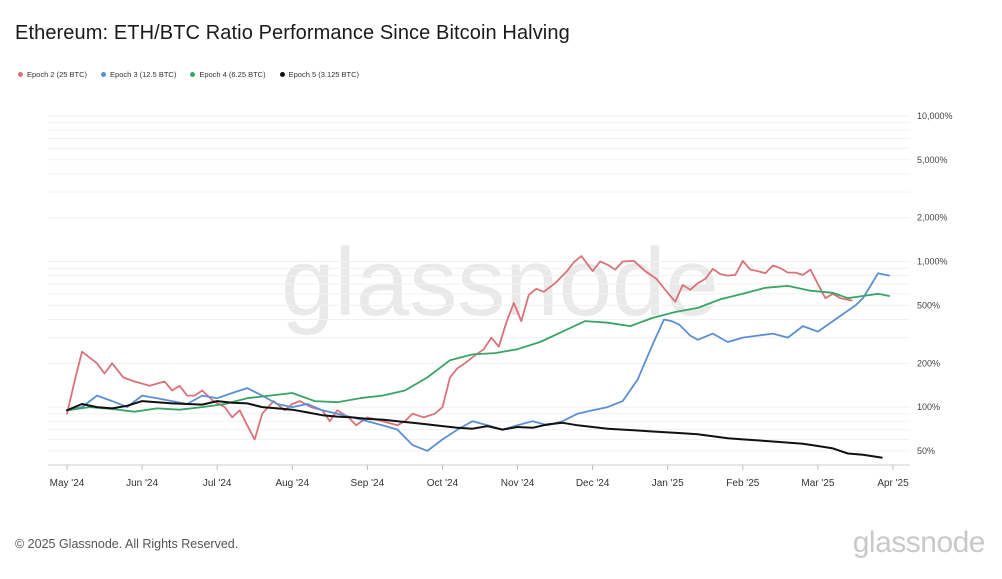 The width and height of the screenshot is (1002, 579). What do you see at coordinates (368, 483) in the screenshot?
I see `x-tick-label: Sep '24` at bounding box center [368, 483].